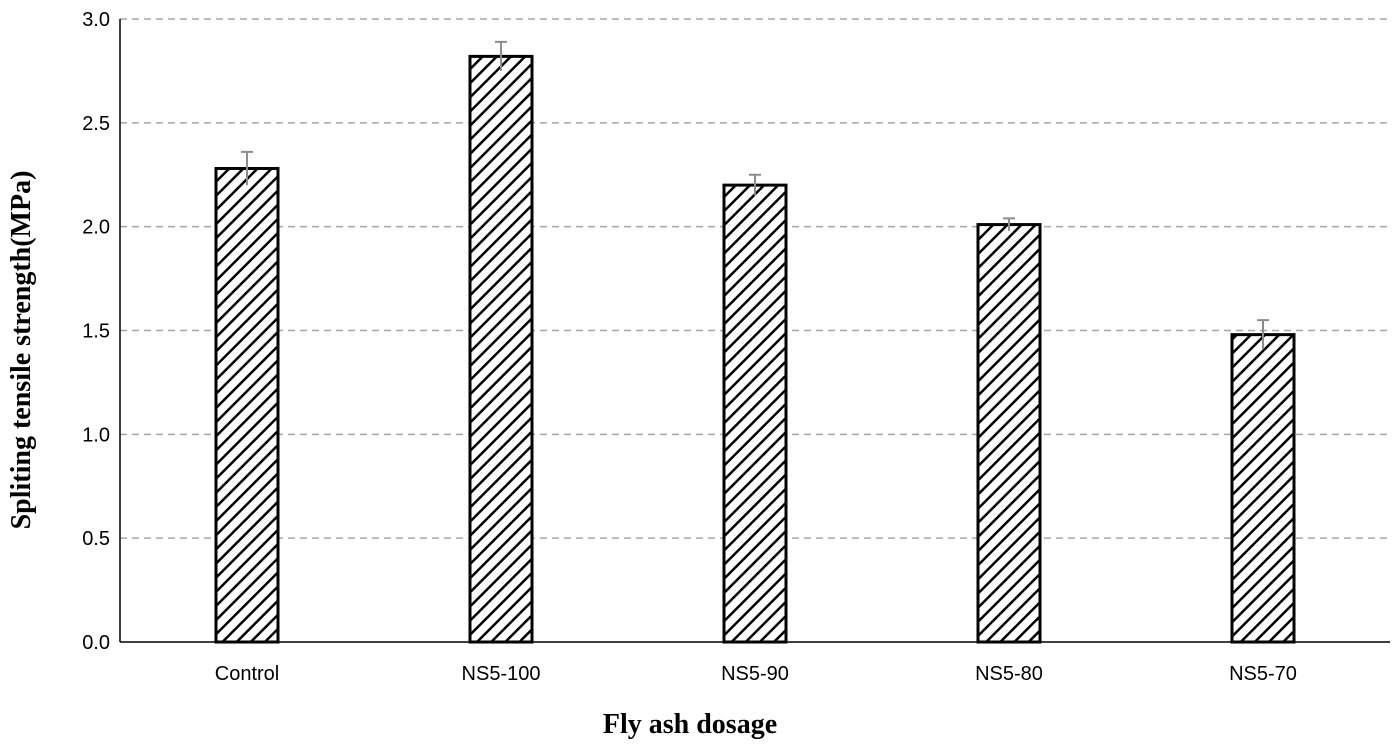 The width and height of the screenshot is (1400, 747). Describe the element at coordinates (96, 435) in the screenshot. I see `y-tick-label: 1.0` at that location.